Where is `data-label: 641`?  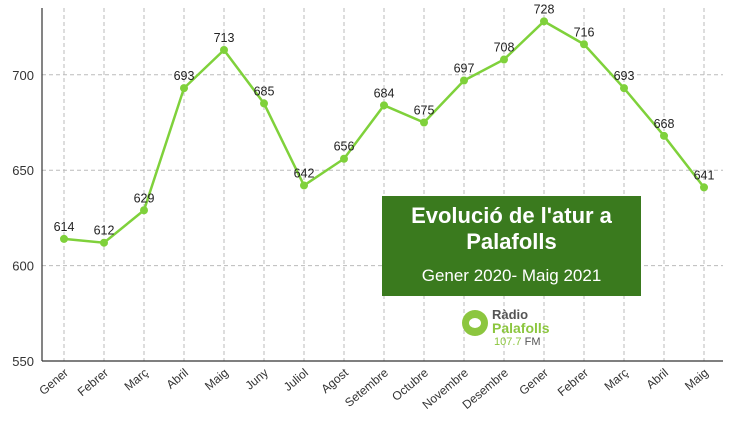 data-label: 641 is located at coordinates (704, 175).